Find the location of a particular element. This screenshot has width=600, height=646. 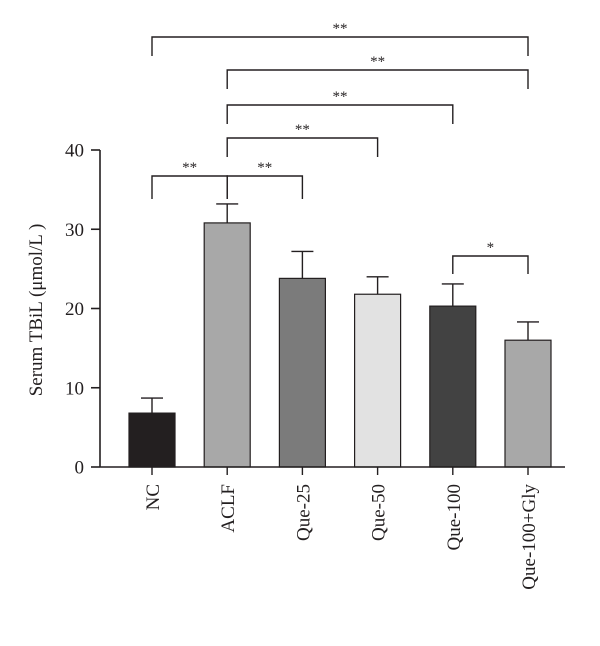

x-tick-label: Que-100 is located at coordinates (454, 517).